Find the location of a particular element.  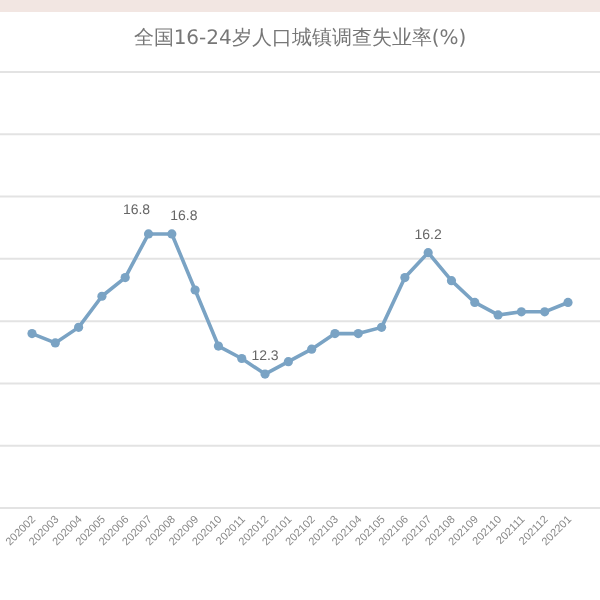

chart-title: 全国16-24岁人口城镇调查失业率(%) is located at coordinates (300, 38).